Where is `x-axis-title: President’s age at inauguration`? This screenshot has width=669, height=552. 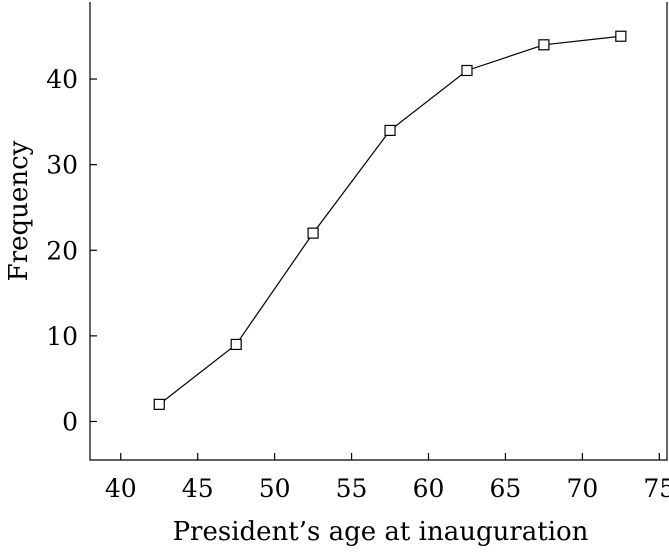 x-axis-title: President’s age at inauguration is located at coordinates (381, 532).